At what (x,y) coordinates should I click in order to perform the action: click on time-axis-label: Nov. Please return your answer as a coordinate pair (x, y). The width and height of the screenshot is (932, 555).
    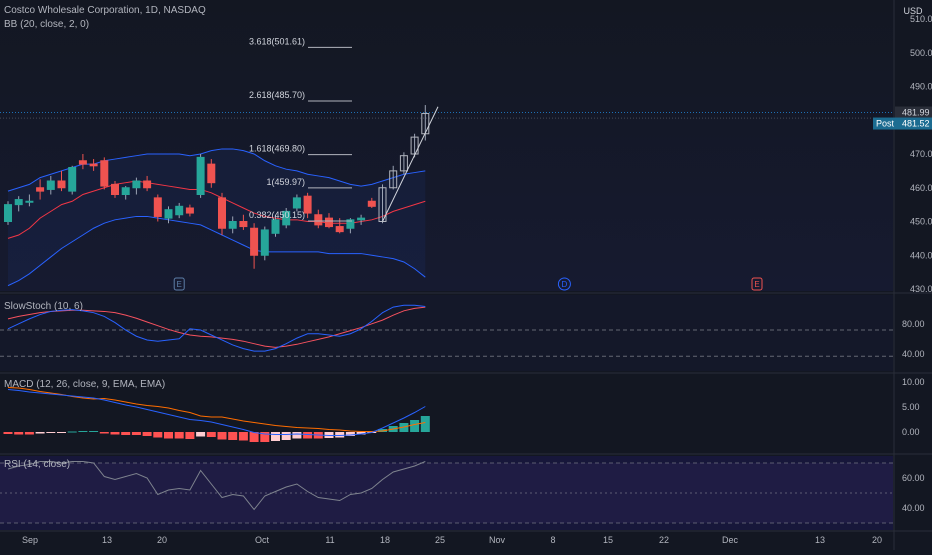
    Looking at the image, I should click on (497, 540).